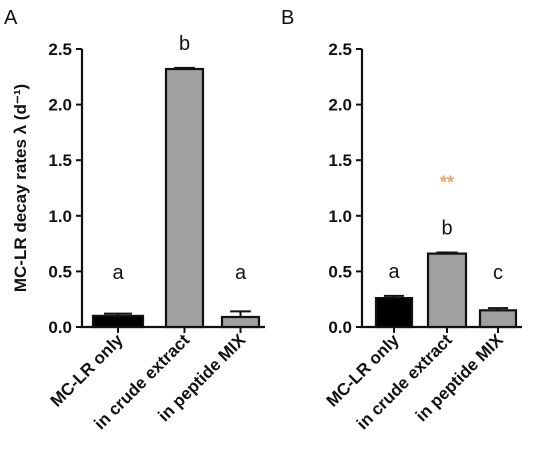  I want to click on panel-b-y-tick-label: 0.5, so click(340, 271).